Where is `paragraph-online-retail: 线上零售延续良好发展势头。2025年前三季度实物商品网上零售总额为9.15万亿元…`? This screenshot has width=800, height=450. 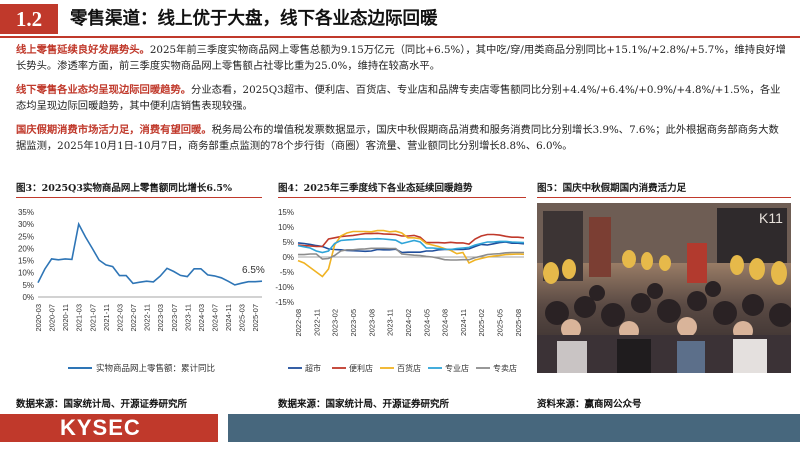 paragraph-online-retail: 线上零售延续良好发展势头。2025年前三季度实物商品网上零售总额为9.15万亿元… is located at coordinates (401, 58).